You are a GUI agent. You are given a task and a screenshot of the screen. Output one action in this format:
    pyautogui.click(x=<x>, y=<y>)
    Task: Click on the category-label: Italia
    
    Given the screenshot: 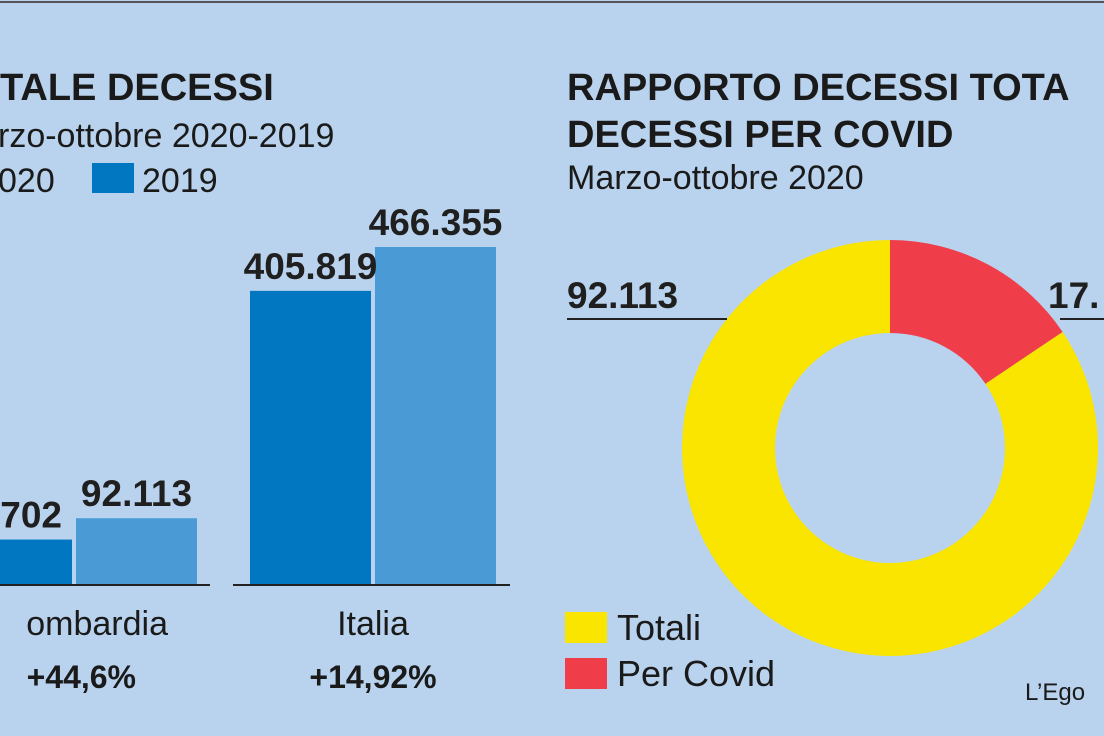 What is the action you would take?
    pyautogui.click(x=373, y=624)
    